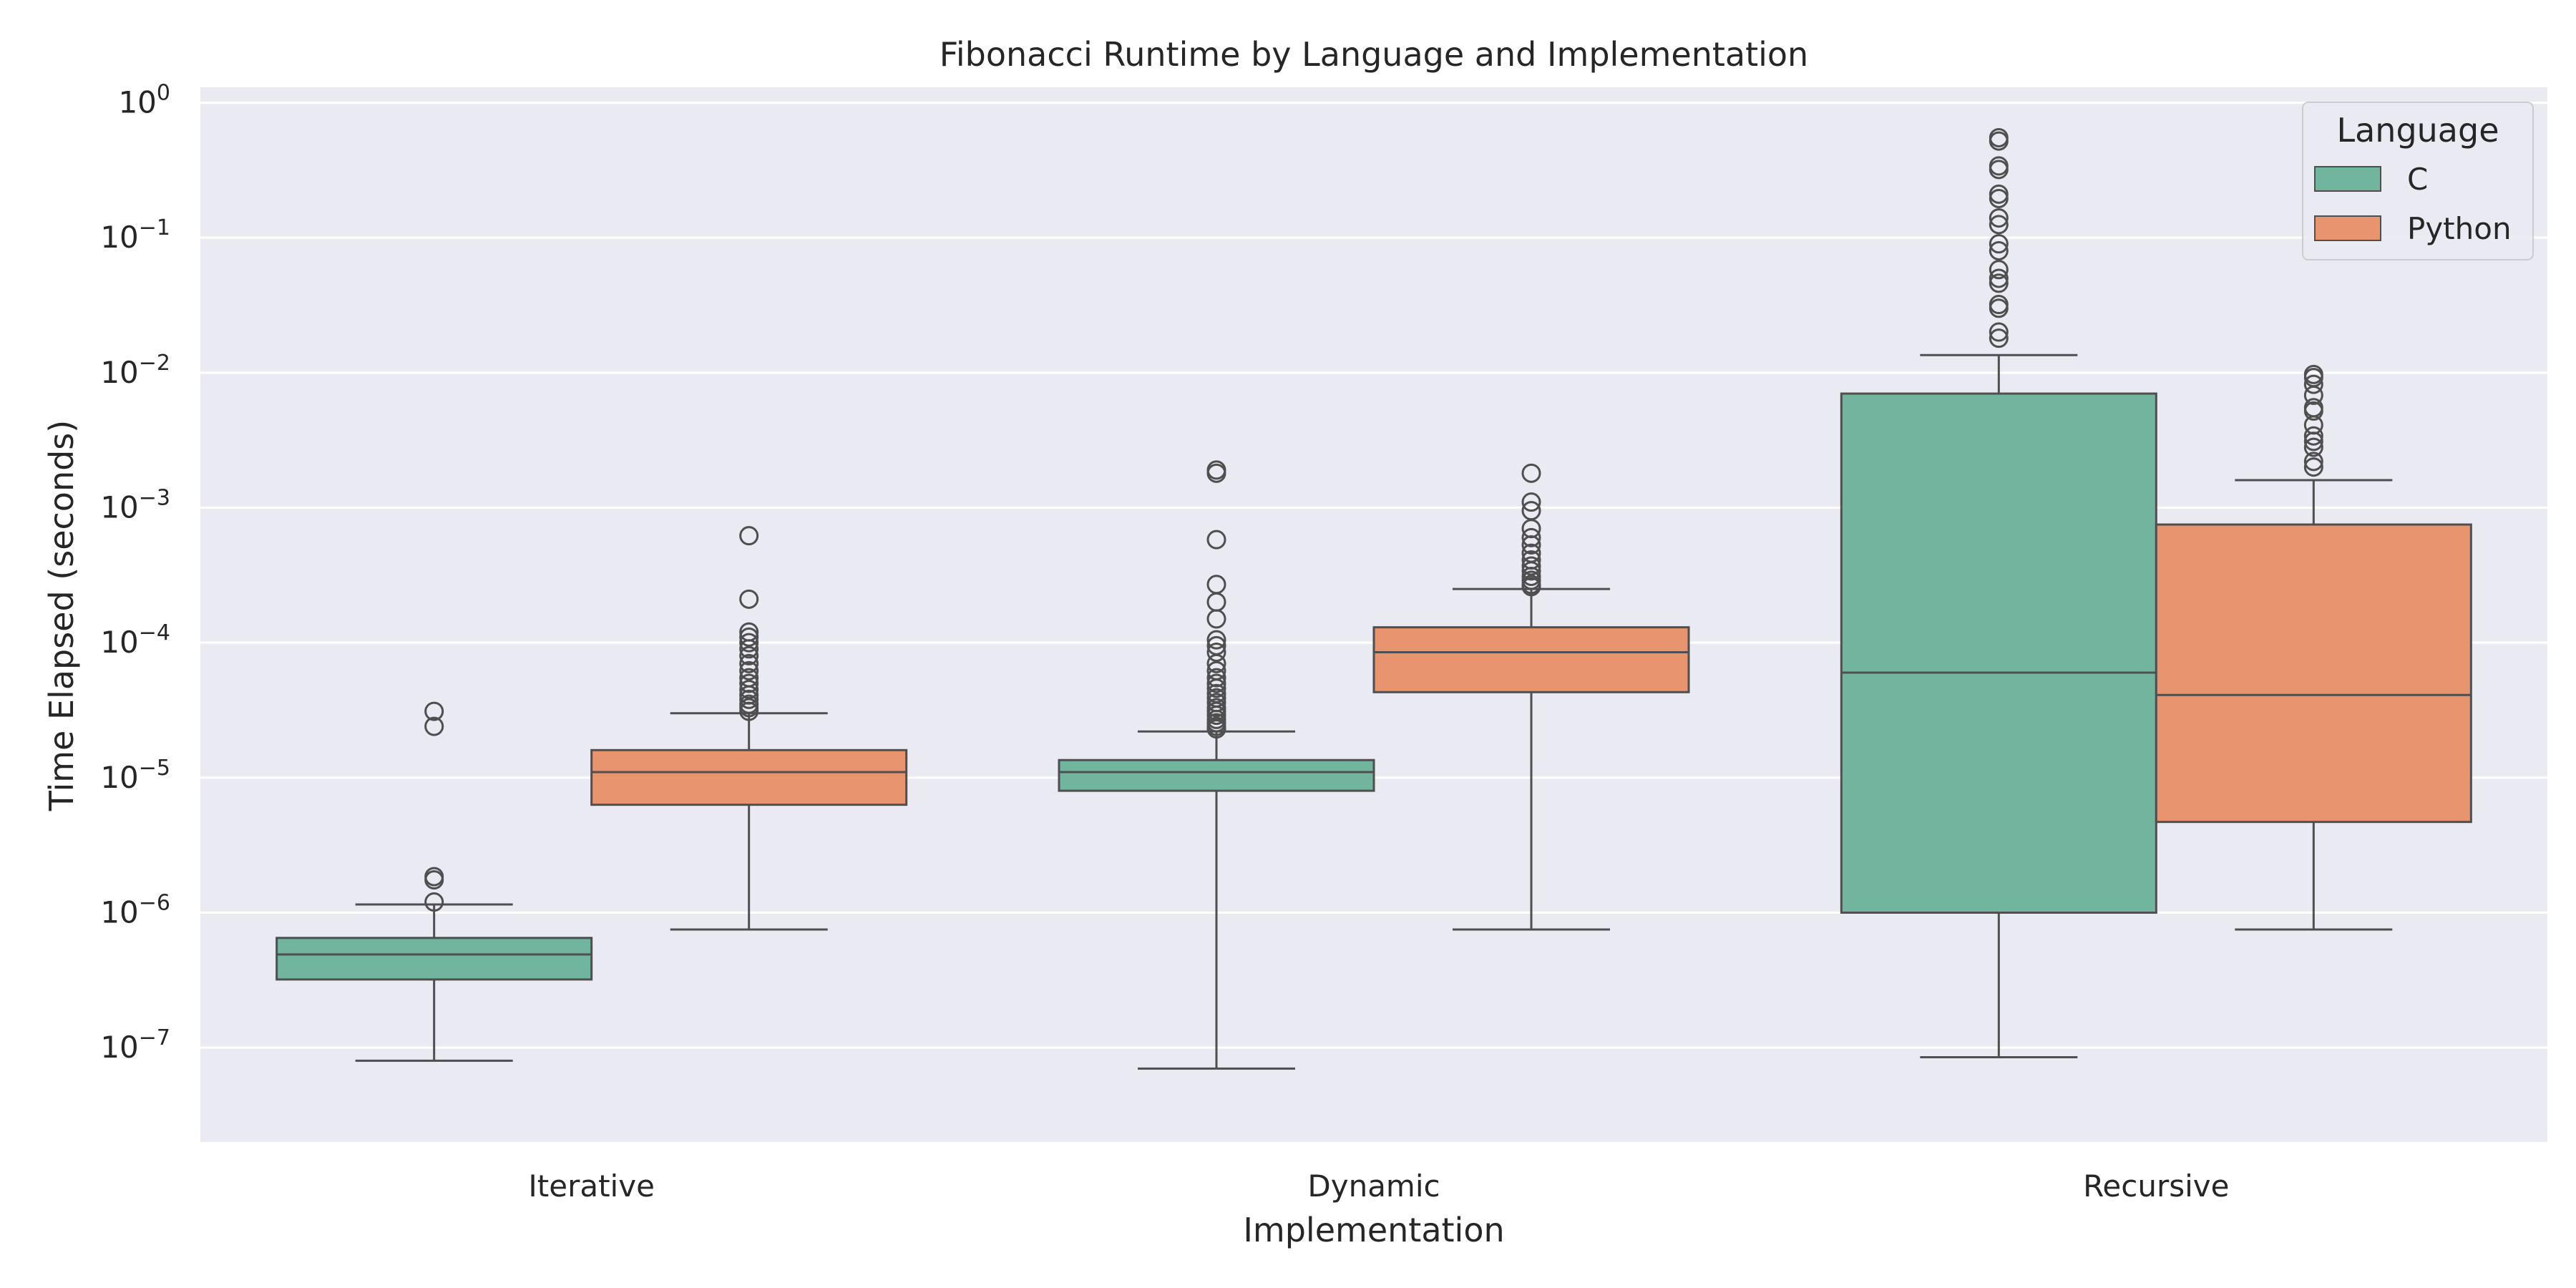 The height and width of the screenshot is (1288, 2576). What do you see at coordinates (1373, 1186) in the screenshot?
I see `x-tick-label: Dynamic` at bounding box center [1373, 1186].